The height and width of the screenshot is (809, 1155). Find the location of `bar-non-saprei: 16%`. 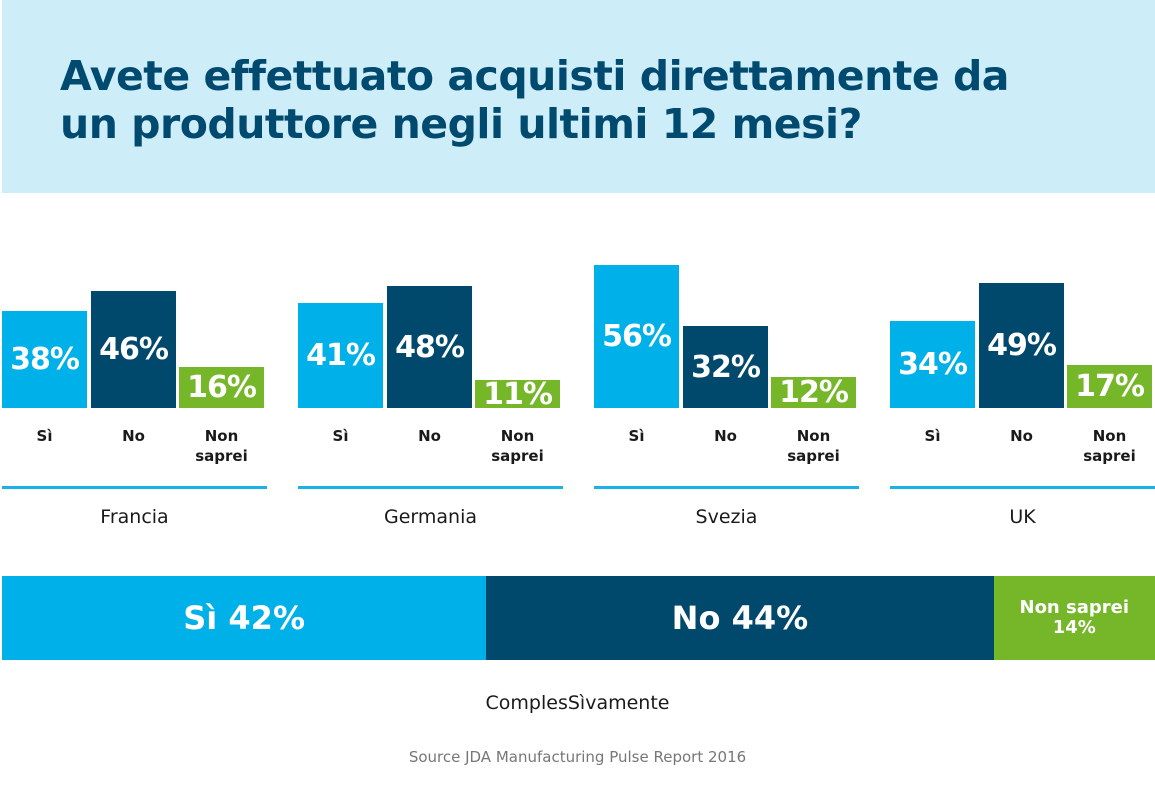

bar-non-saprei: 16% is located at coordinates (221, 387).